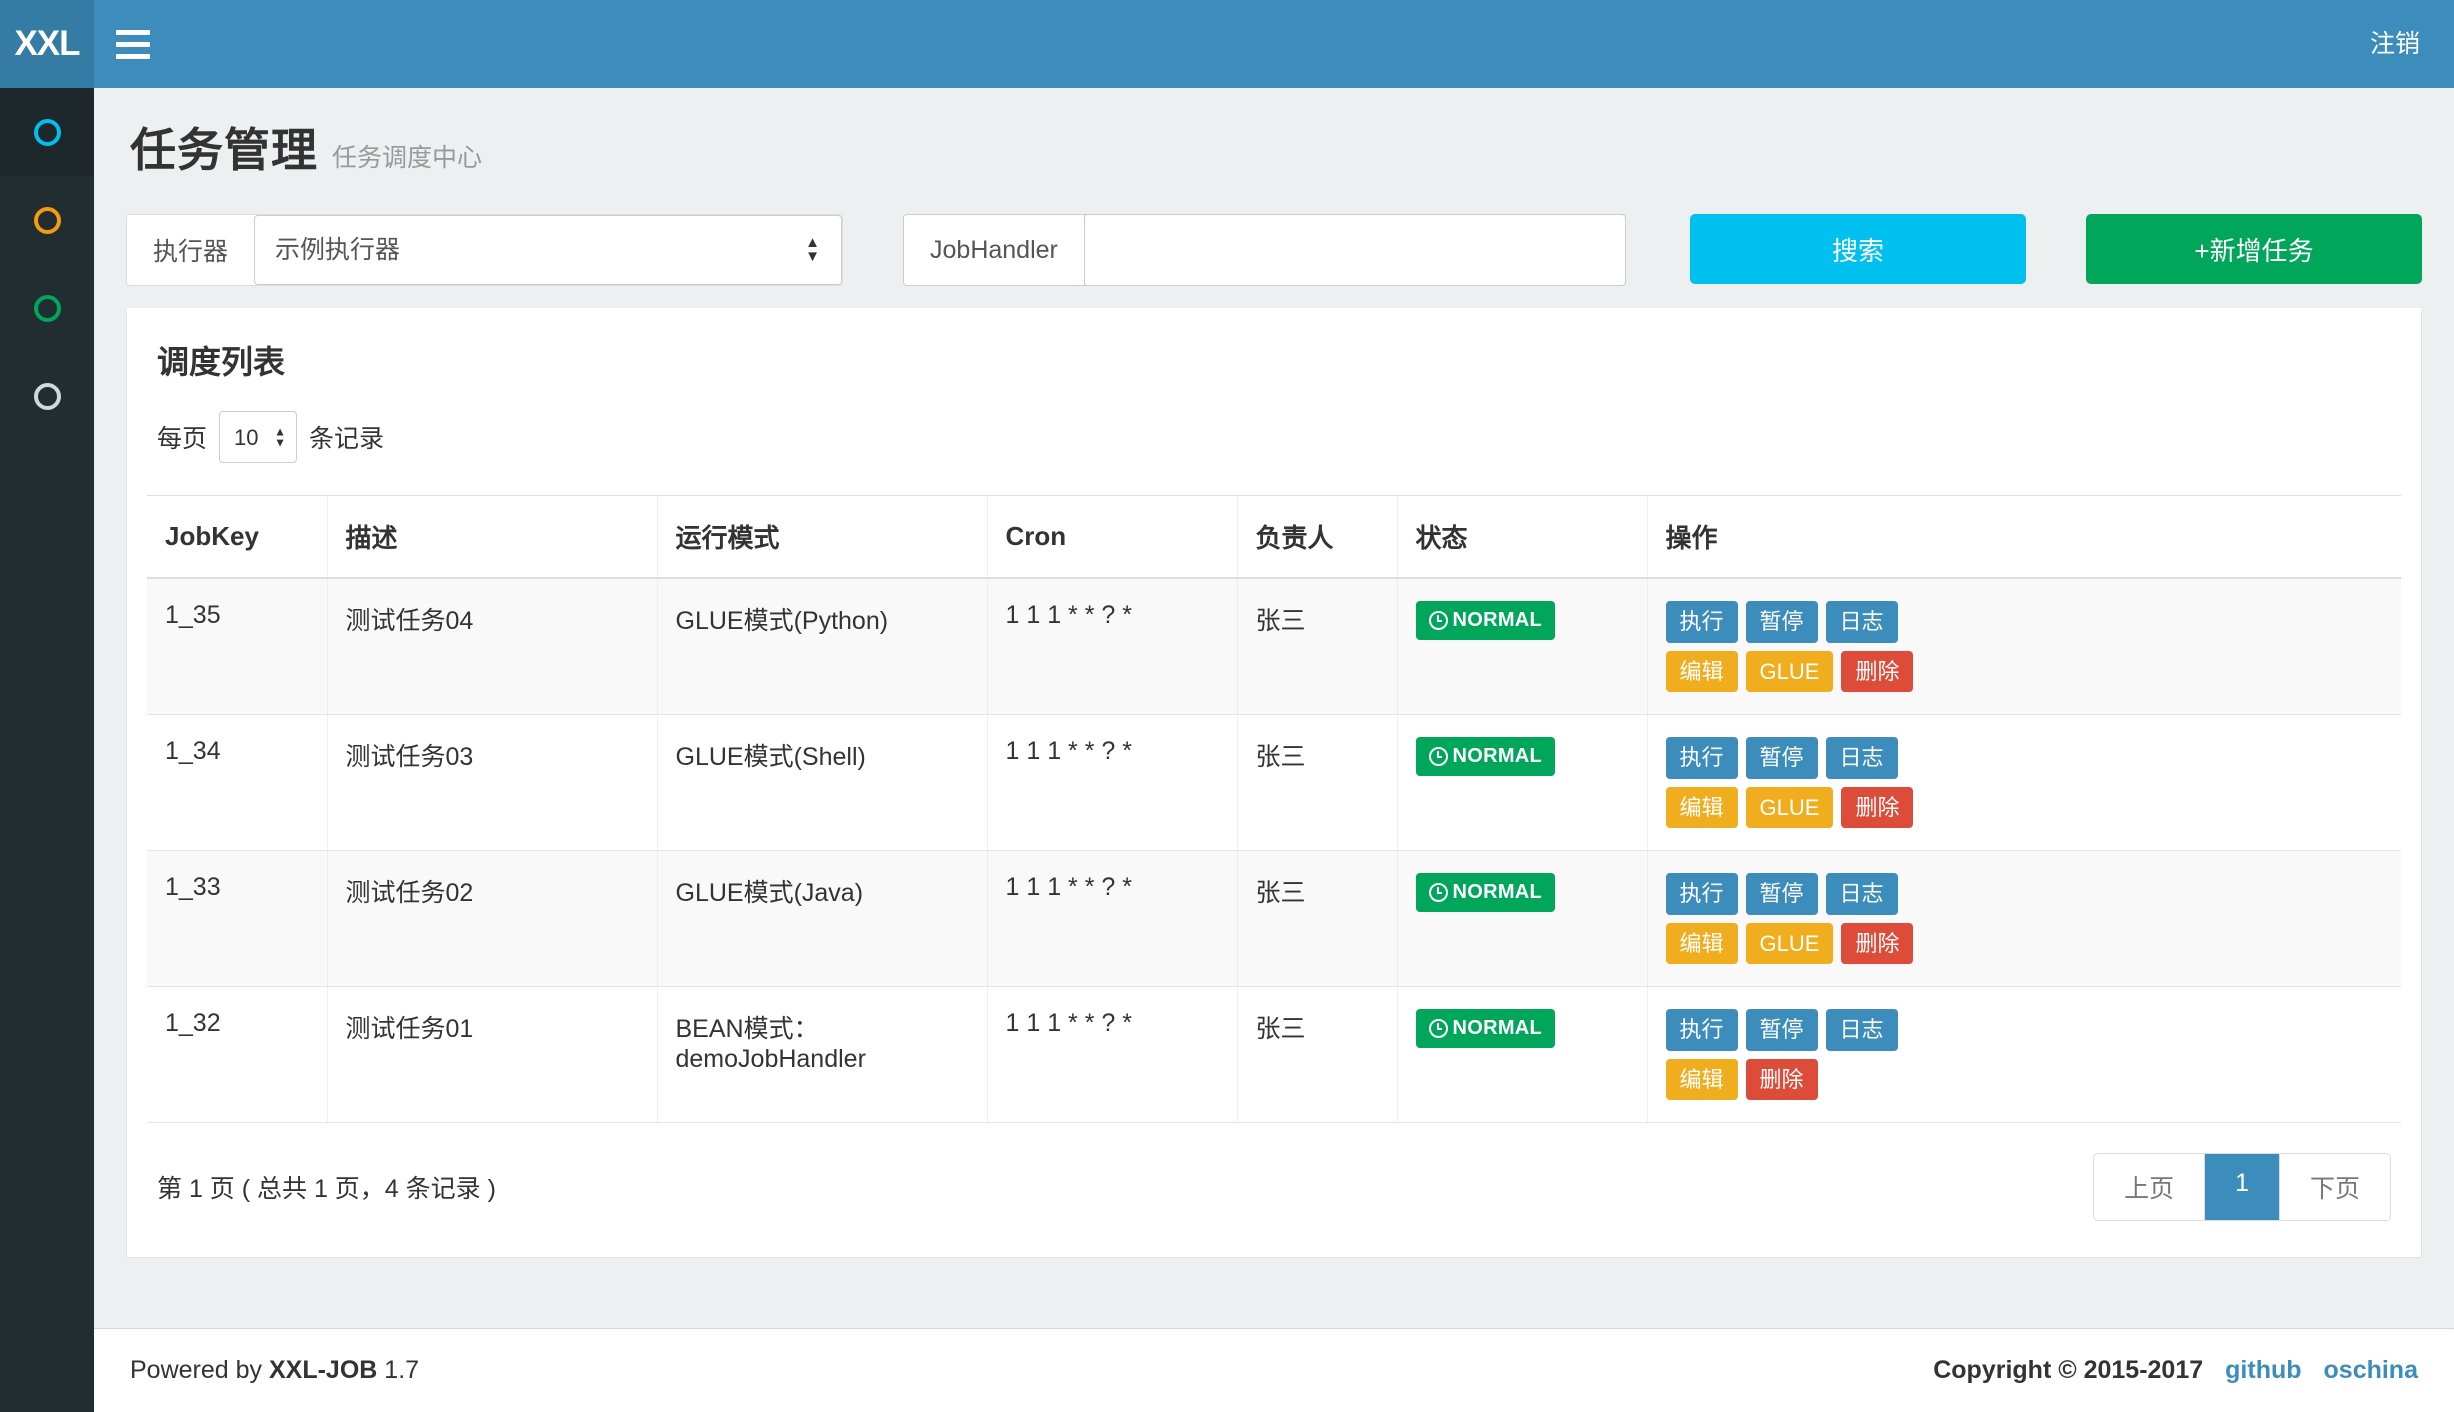 The width and height of the screenshot is (2454, 1412). I want to click on pagination: 上页 1 下页, so click(2242, 1187).